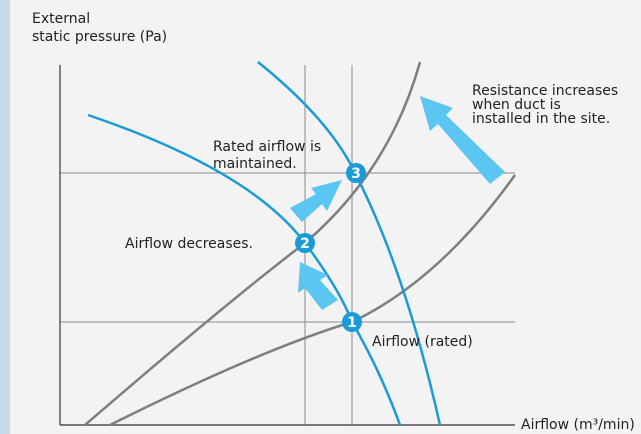 Image resolution: width=641 pixels, height=434 pixels. What do you see at coordinates (99, 37) in the screenshot?
I see `y-axis-label: static pressure (Pa)` at bounding box center [99, 37].